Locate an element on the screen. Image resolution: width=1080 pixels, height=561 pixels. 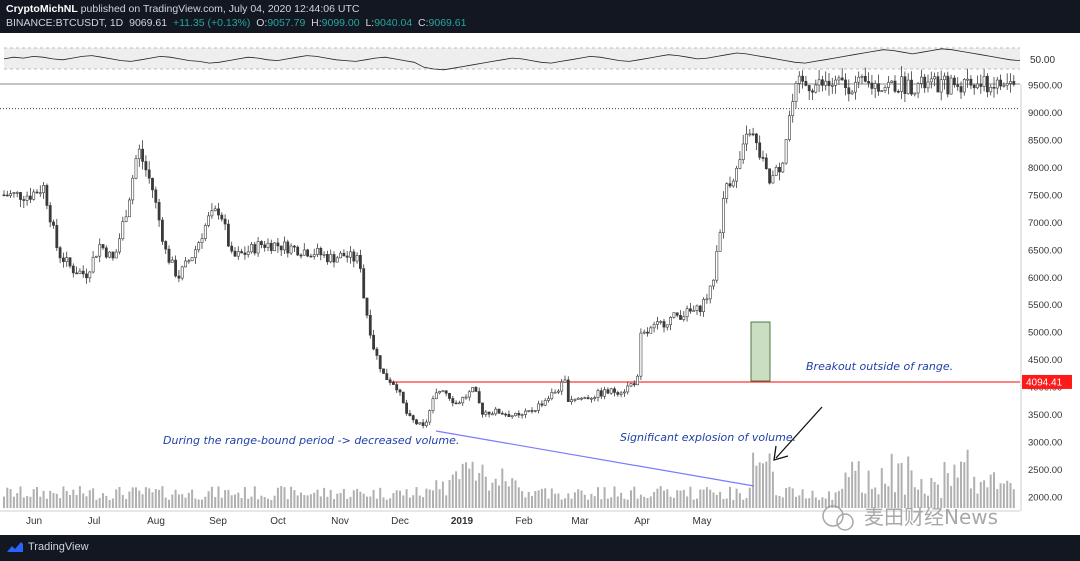
price-tick-label: 3500.00 is located at coordinates (1045, 415).